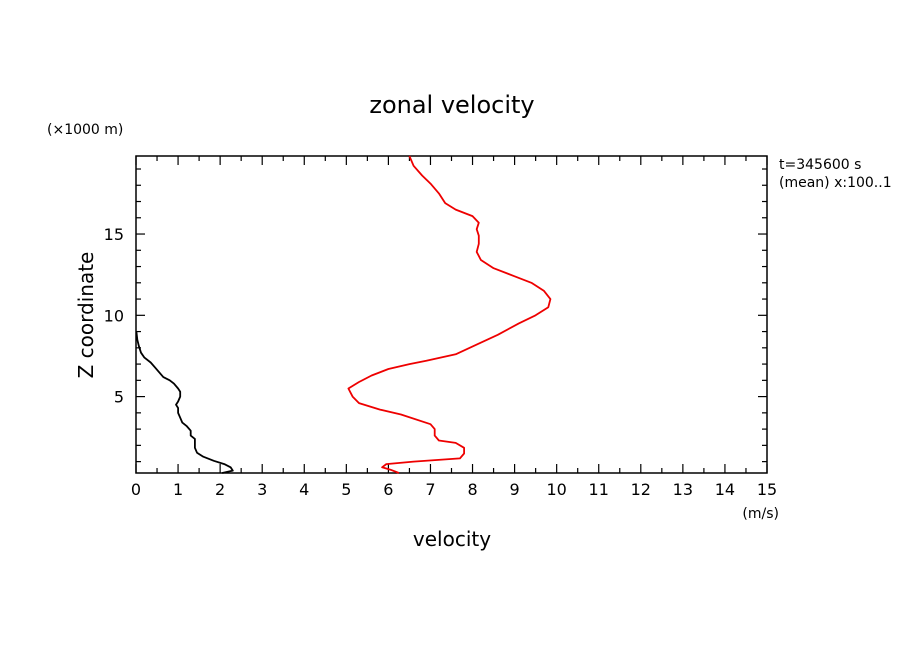 Image resolution: width=904 pixels, height=658 pixels. I want to click on x-tick-label: 2, so click(220, 489).